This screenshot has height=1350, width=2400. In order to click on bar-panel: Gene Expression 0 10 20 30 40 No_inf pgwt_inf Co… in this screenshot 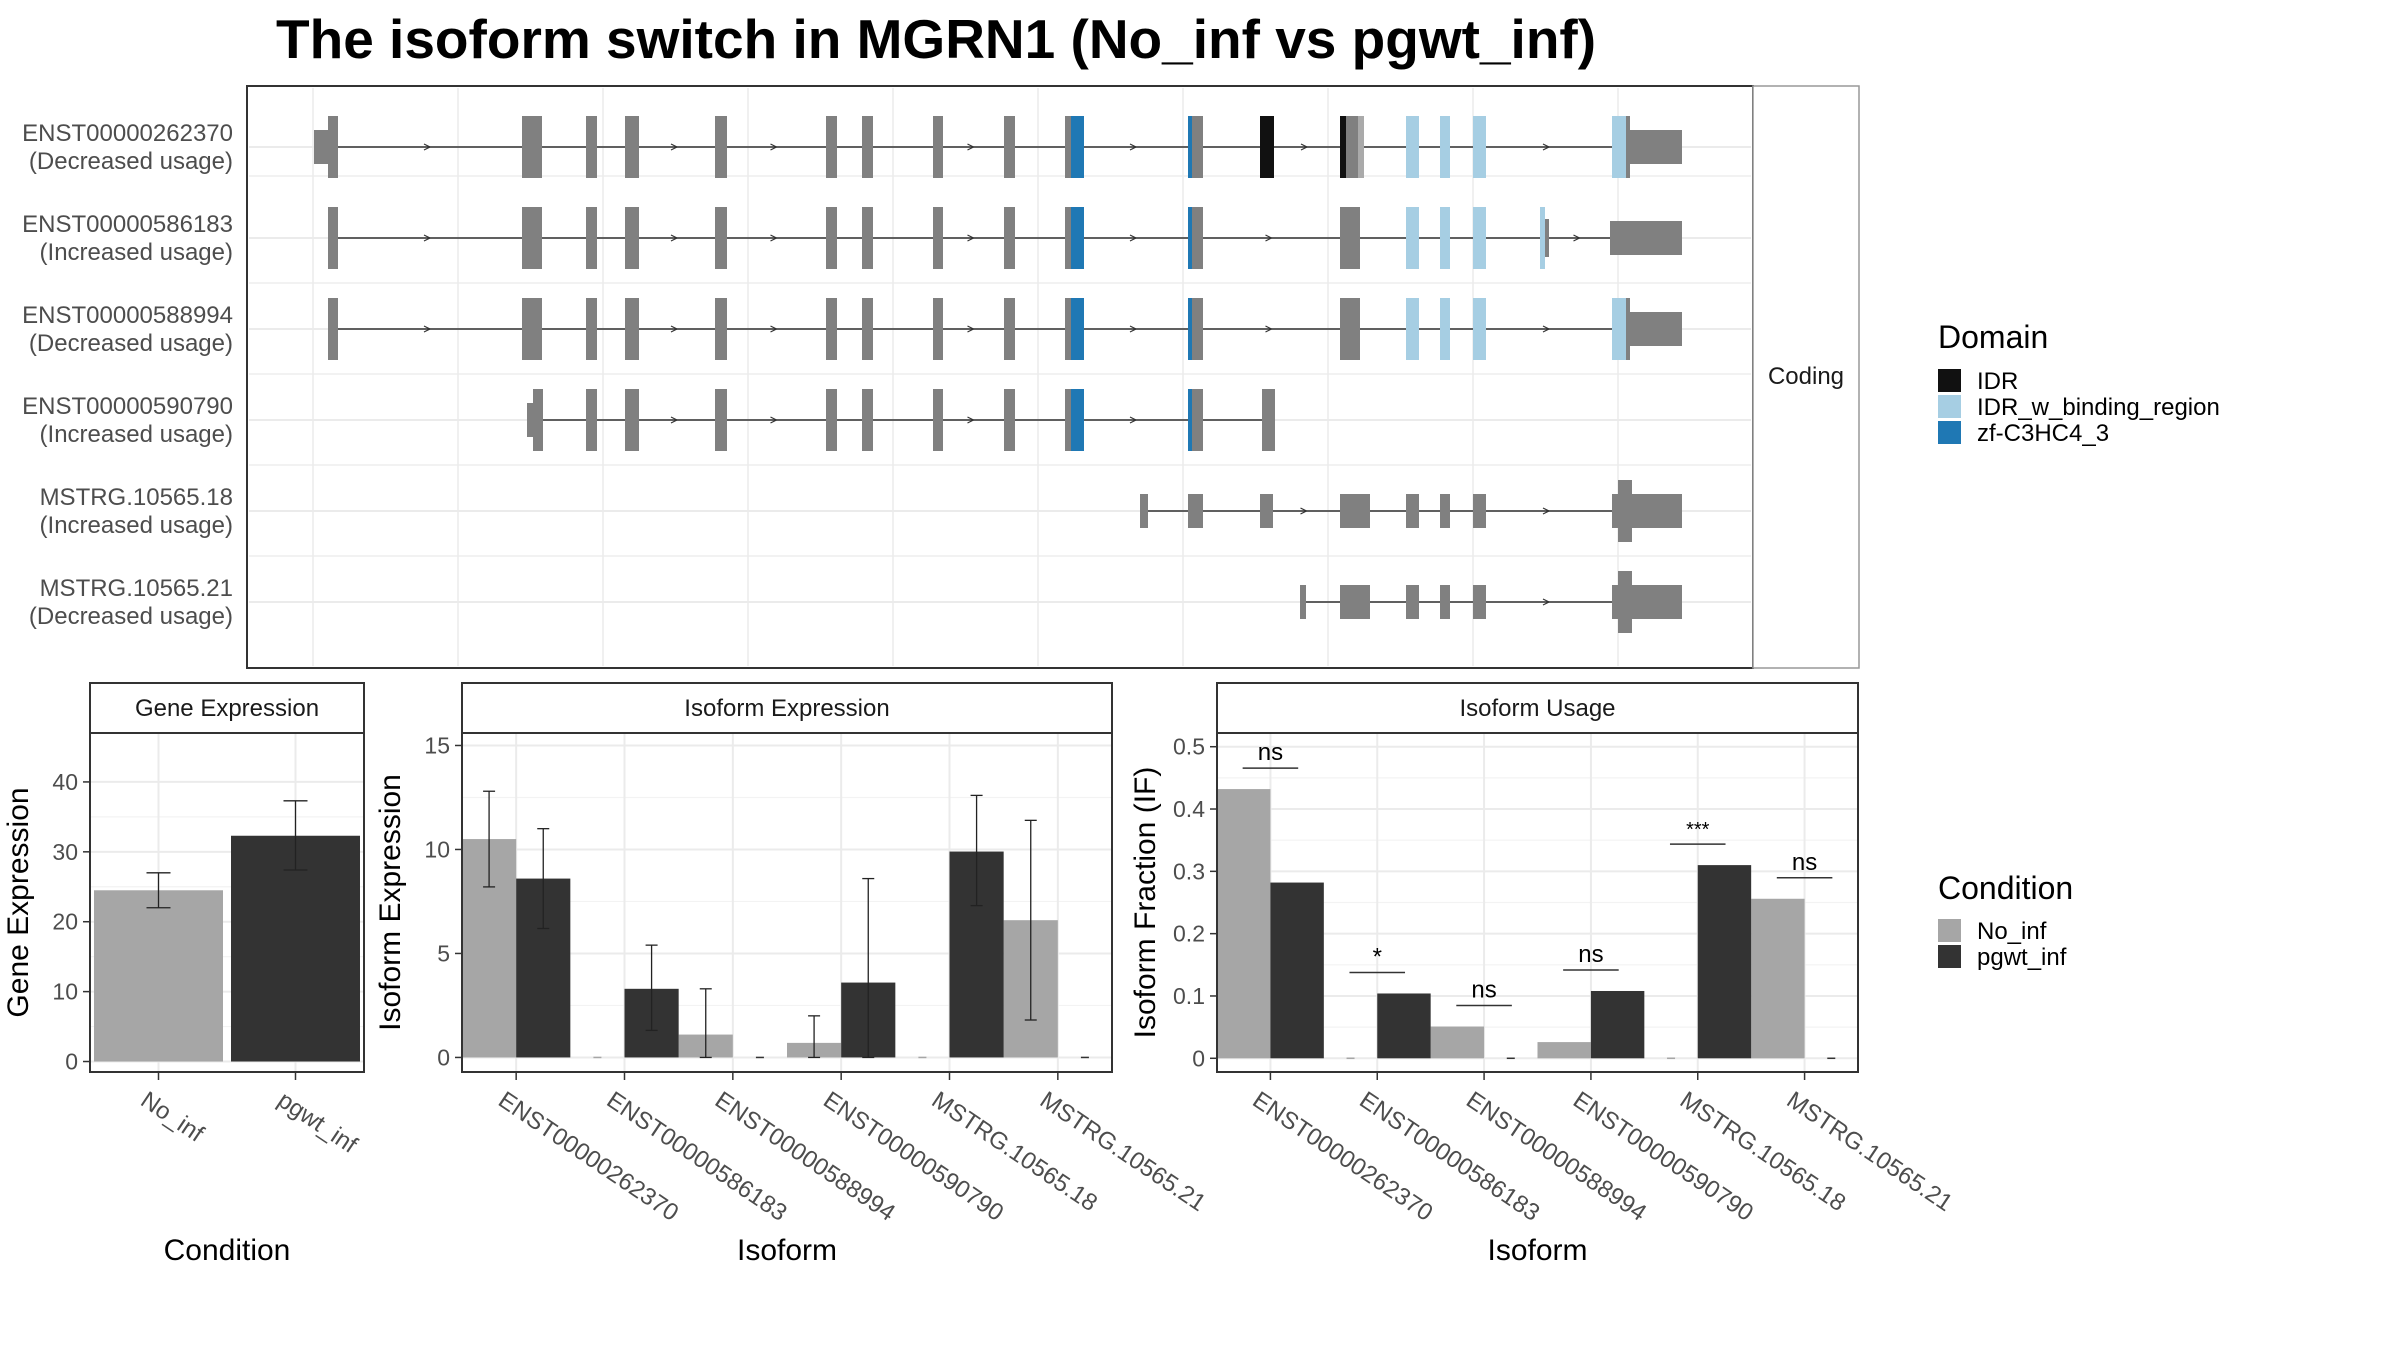, I will do `click(183, 974)`.